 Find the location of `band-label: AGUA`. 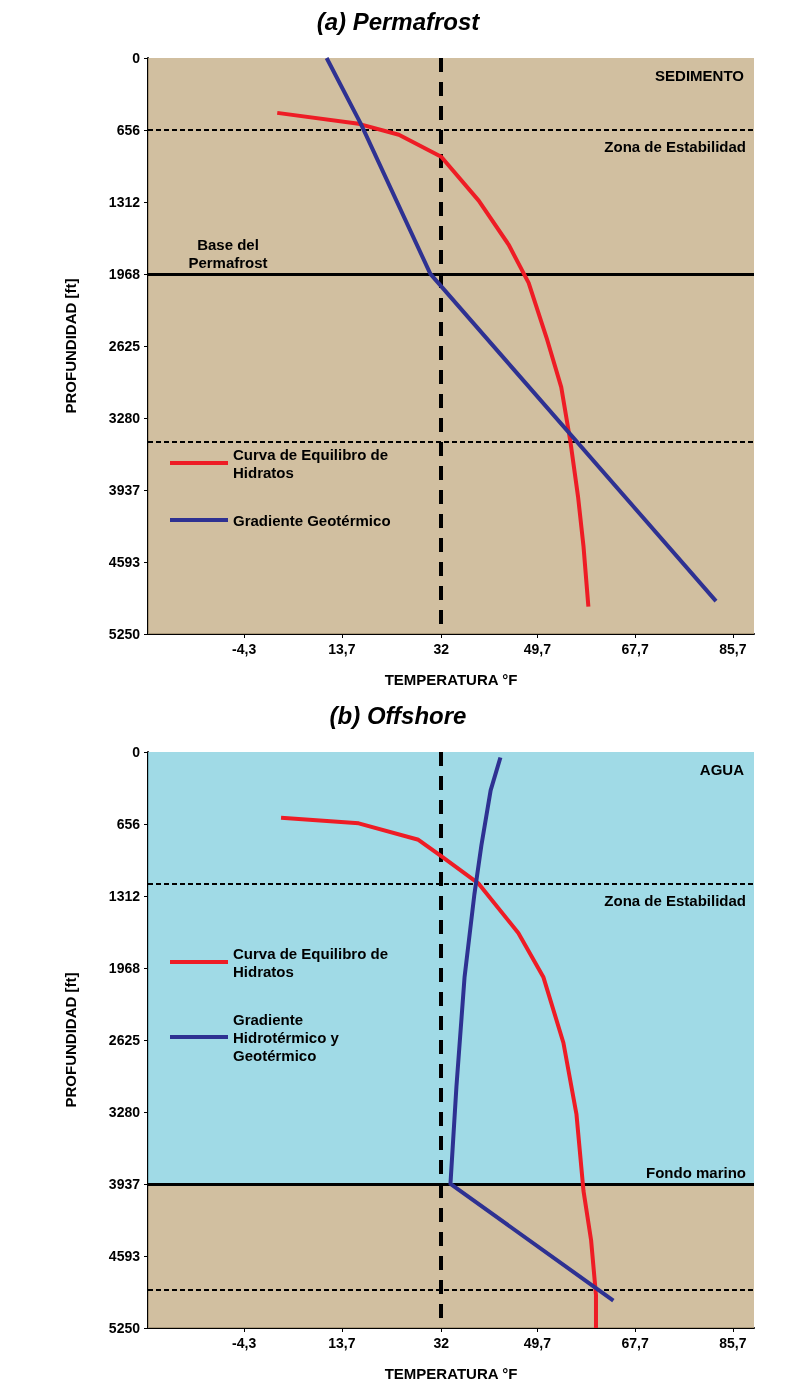

band-label: AGUA is located at coordinates (722, 769).